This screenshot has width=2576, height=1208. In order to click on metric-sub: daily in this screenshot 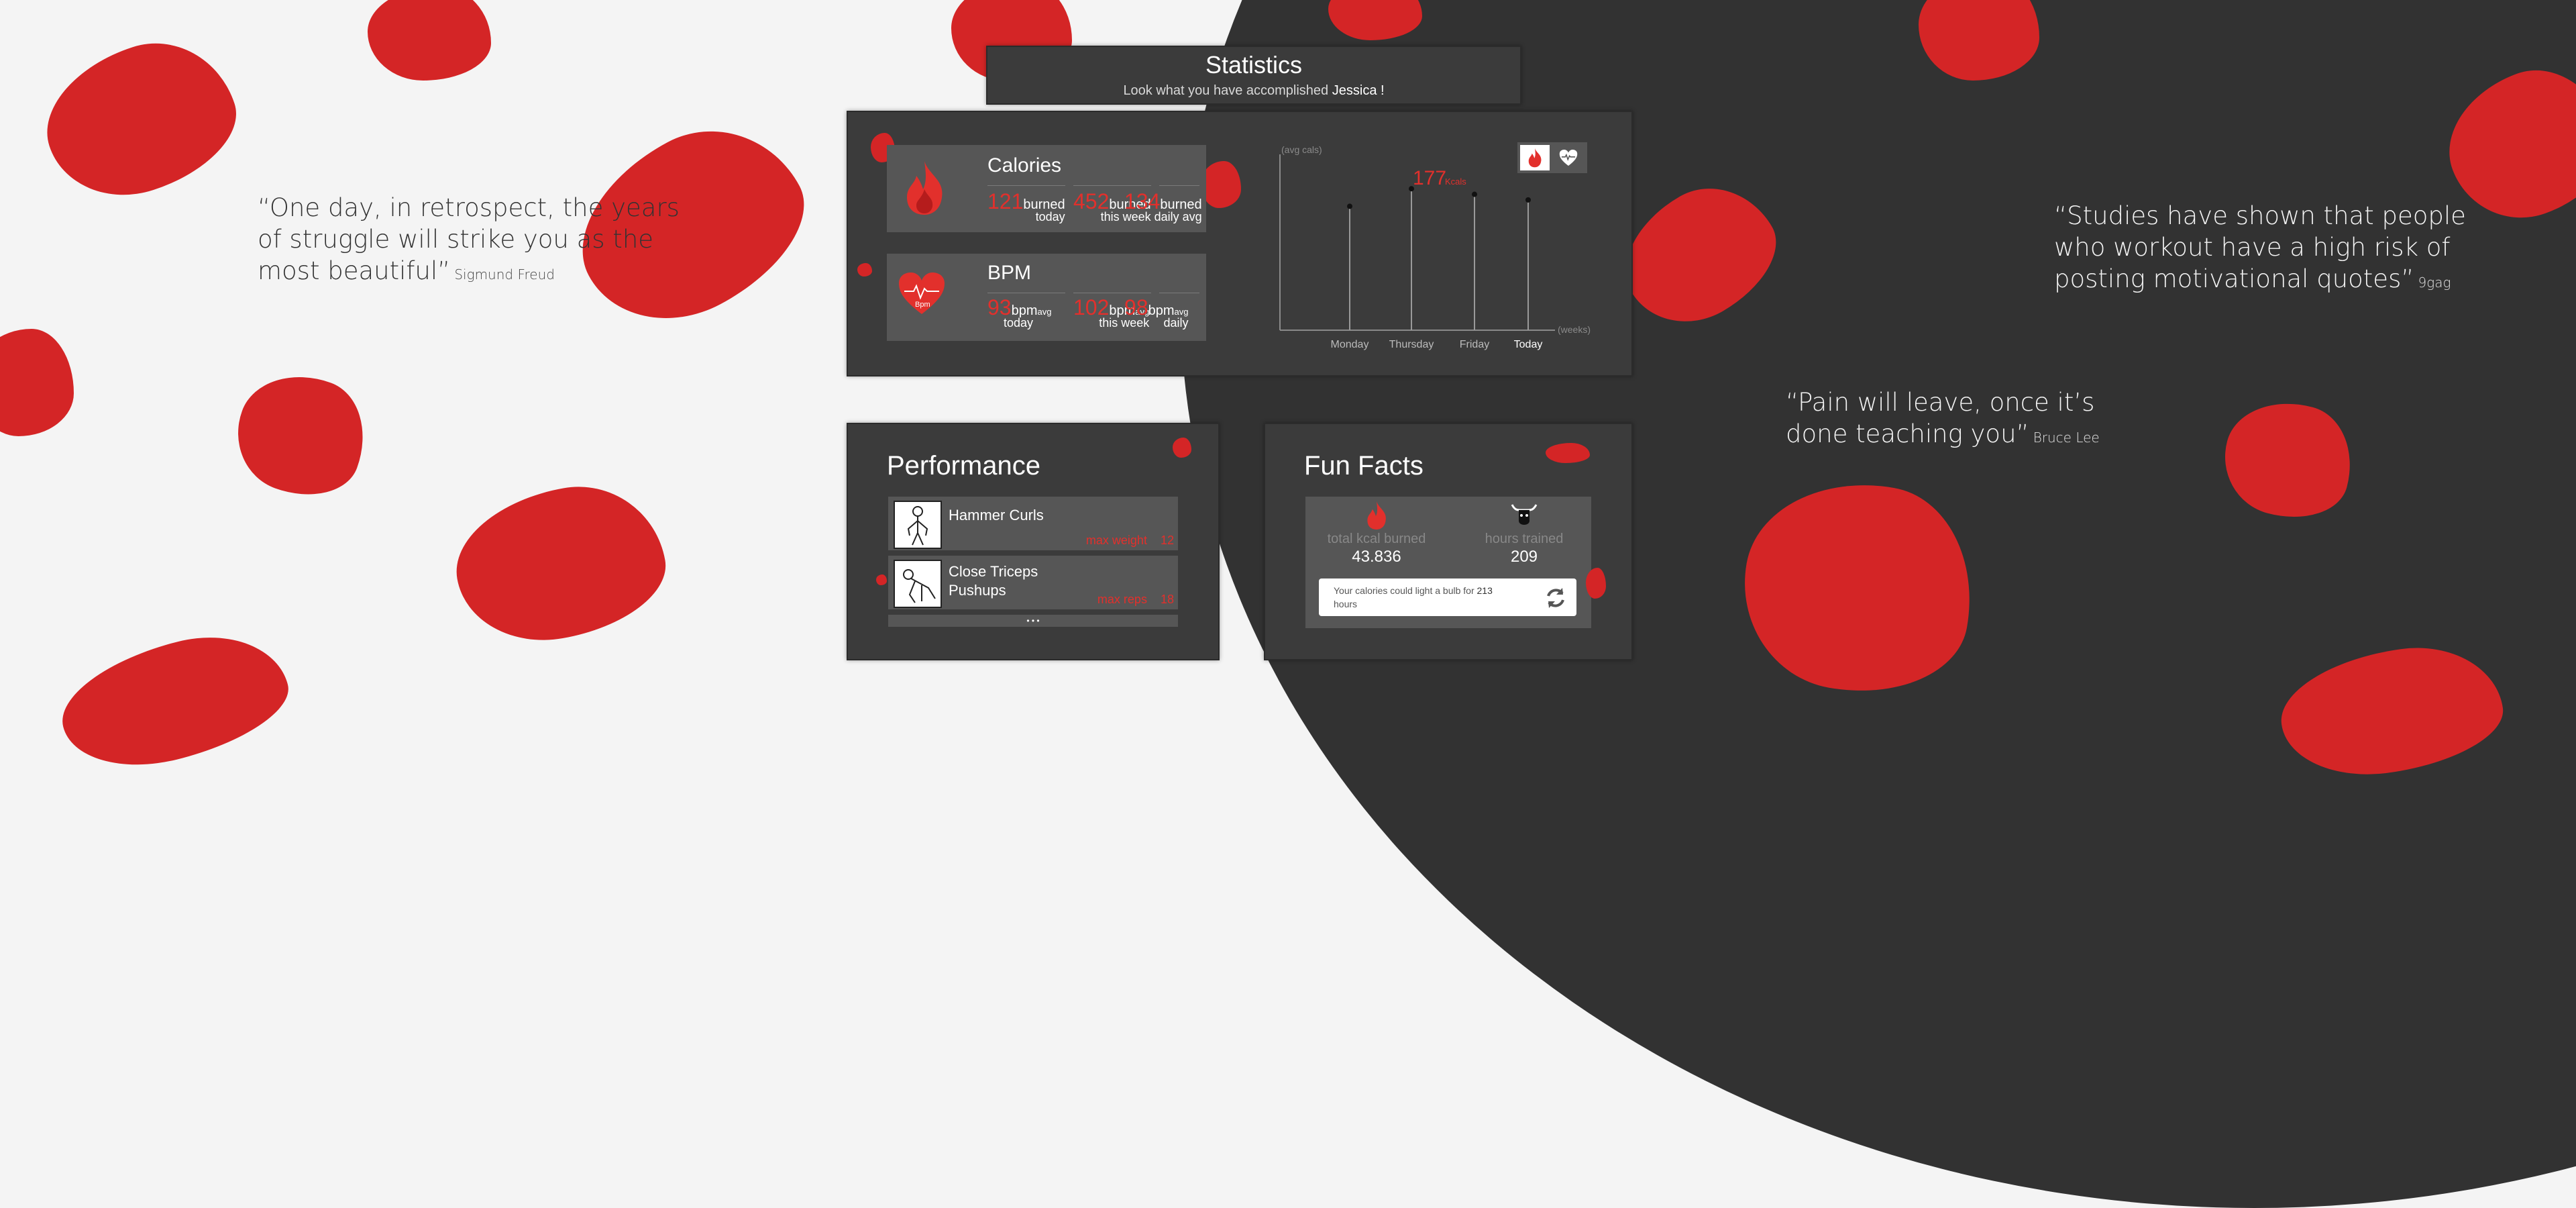, I will do `click(1176, 323)`.